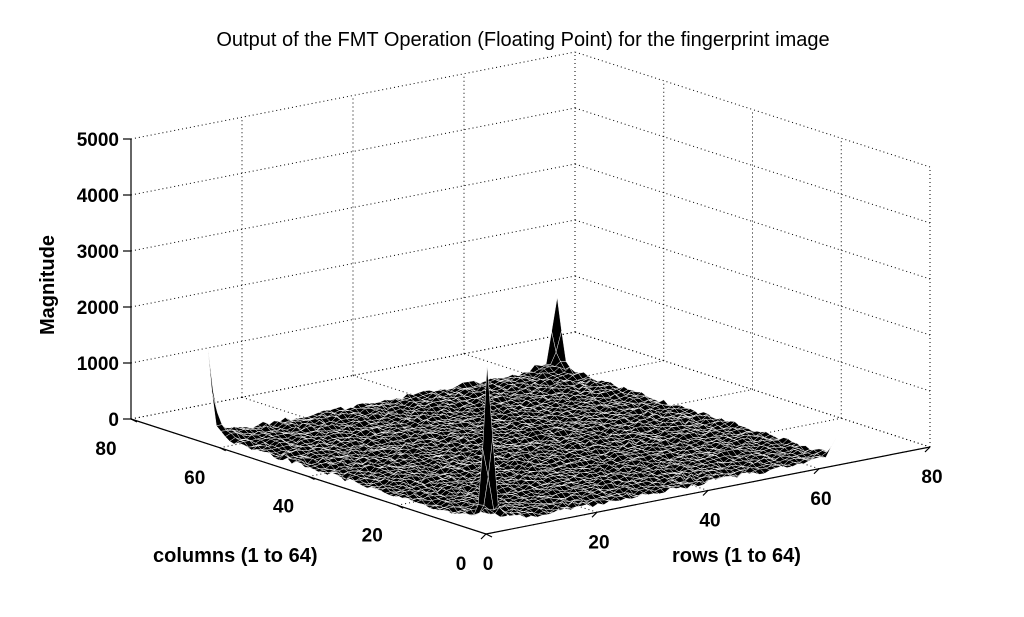  I want to click on x-tick-labels: 0 20 40 60 80, so click(713, 521).